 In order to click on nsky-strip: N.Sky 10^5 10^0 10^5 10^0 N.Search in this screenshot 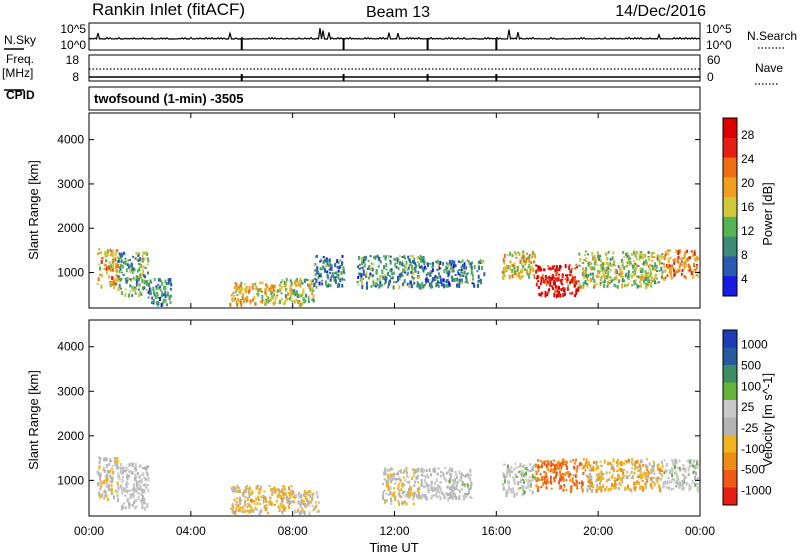, I will do `click(400, 37)`.